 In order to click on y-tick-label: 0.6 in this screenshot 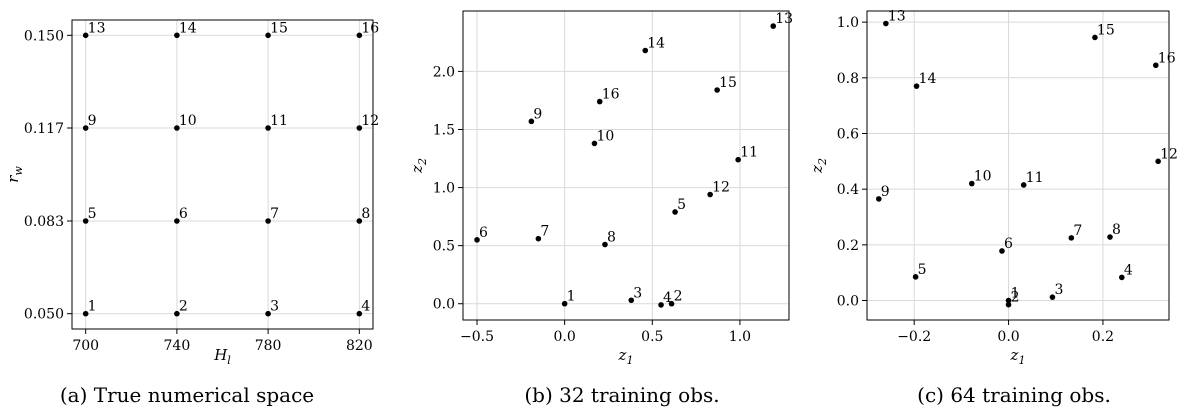, I will do `click(848, 134)`.